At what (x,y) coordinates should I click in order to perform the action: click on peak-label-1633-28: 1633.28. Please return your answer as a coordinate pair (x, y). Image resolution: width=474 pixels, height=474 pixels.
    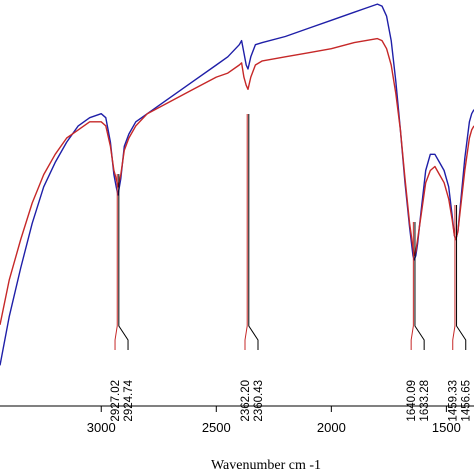
    Looking at the image, I should click on (425, 401).